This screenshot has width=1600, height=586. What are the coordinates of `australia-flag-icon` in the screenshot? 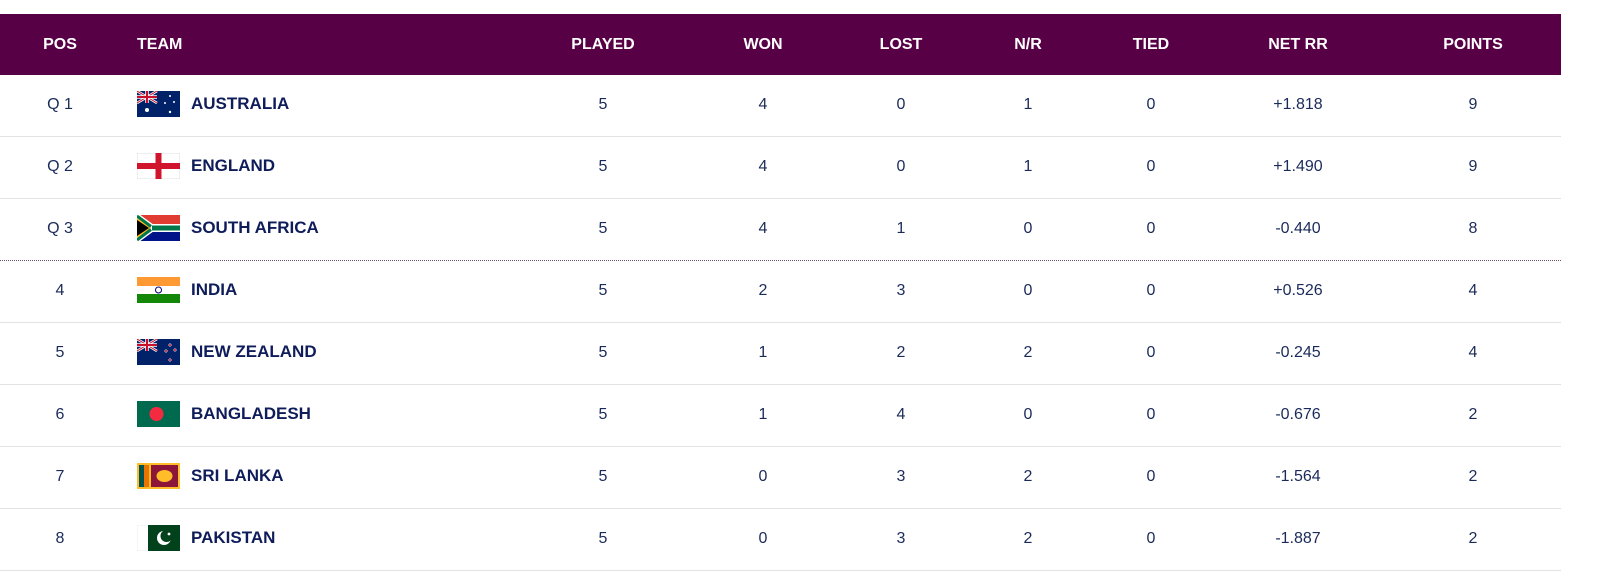 It's located at (158, 104).